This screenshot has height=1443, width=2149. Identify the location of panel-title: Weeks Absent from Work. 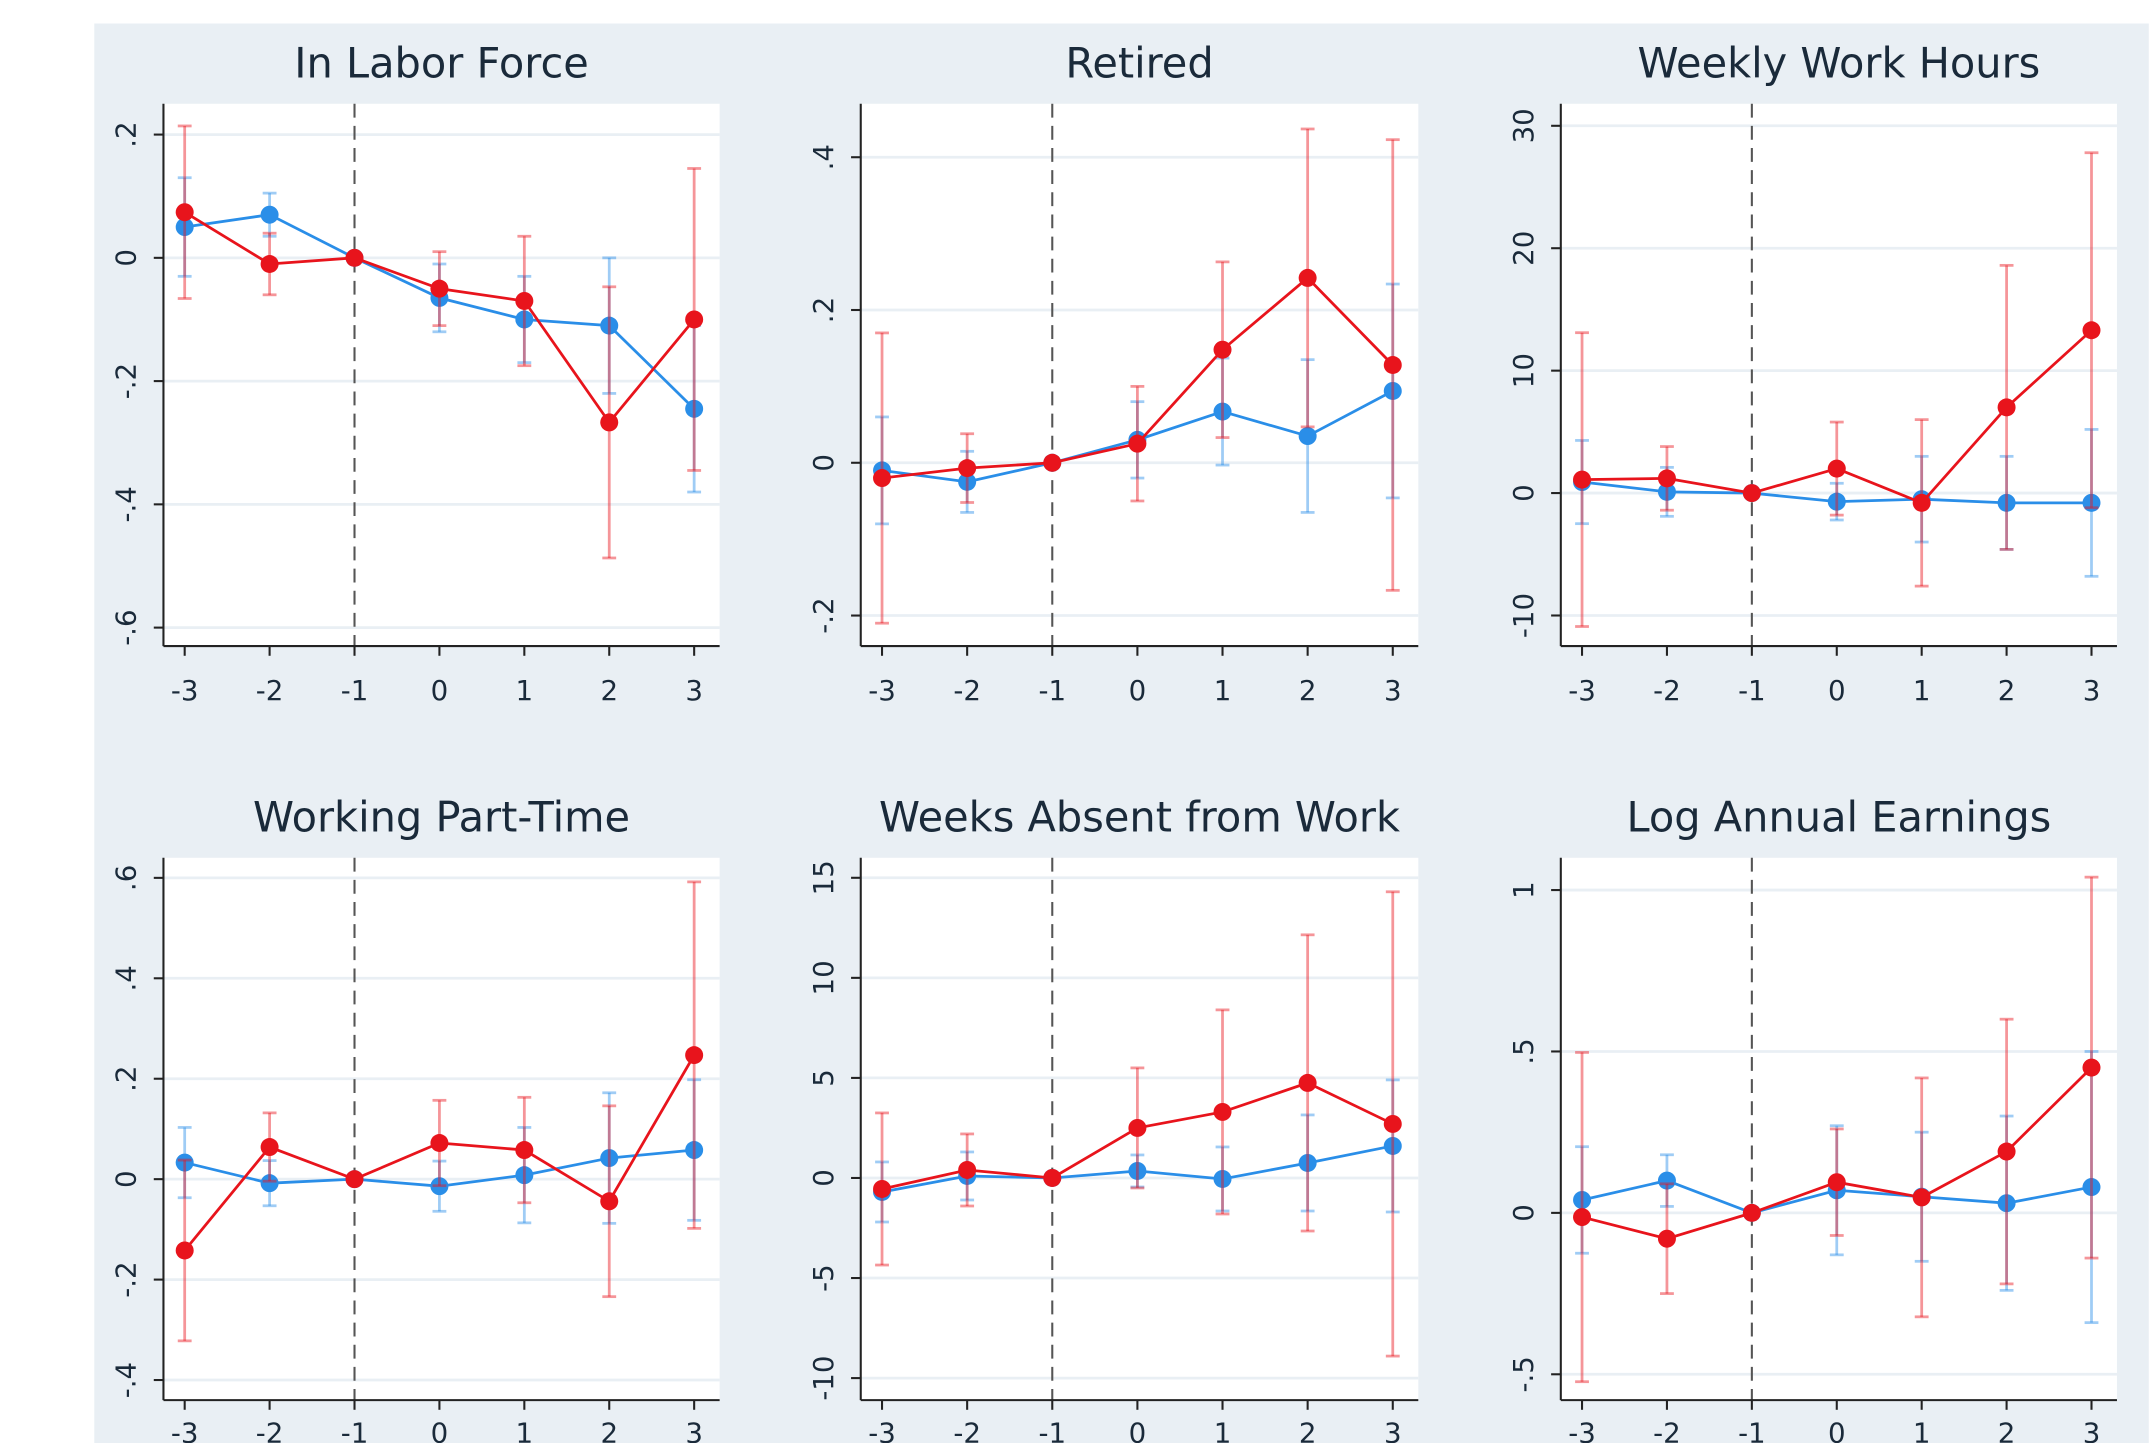
(1139, 816).